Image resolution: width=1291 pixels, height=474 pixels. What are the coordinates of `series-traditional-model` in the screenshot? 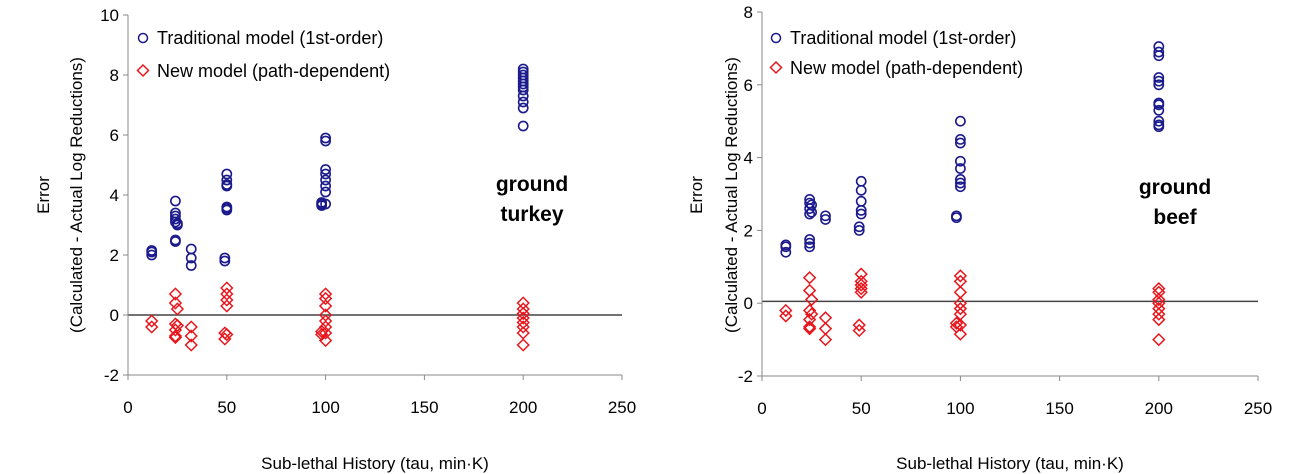 It's located at (972, 149).